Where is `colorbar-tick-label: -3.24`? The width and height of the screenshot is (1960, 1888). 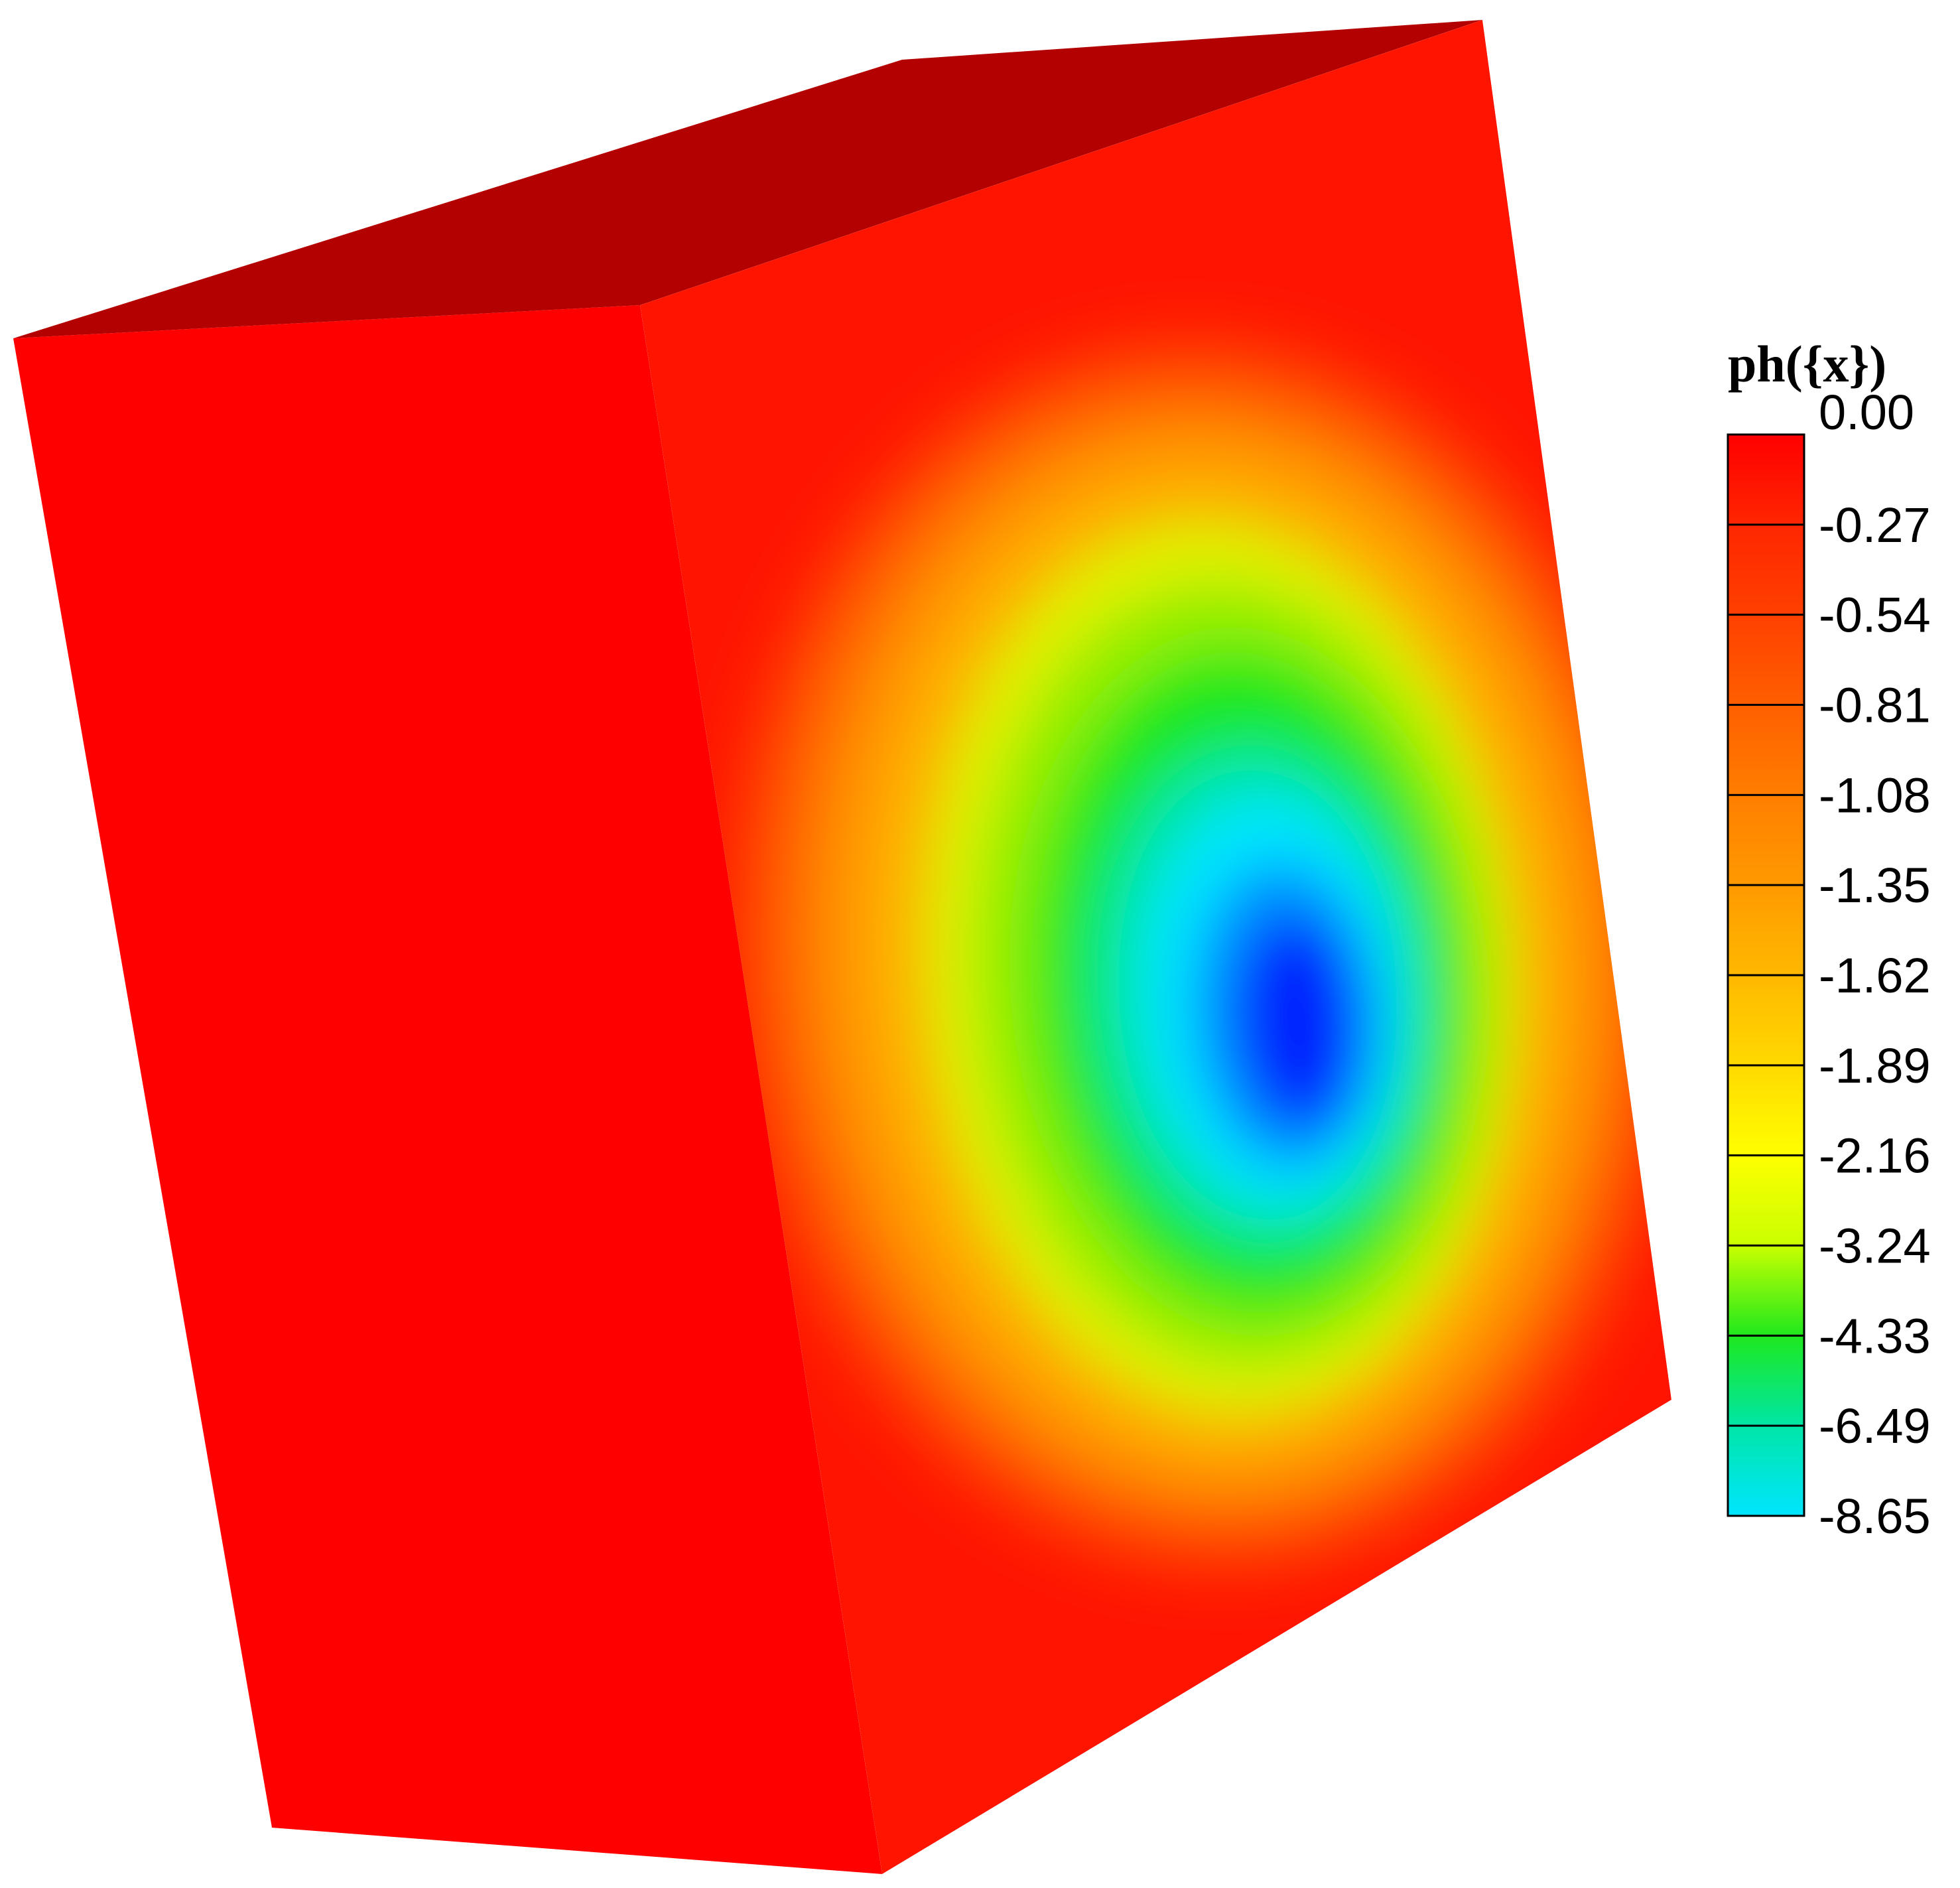
colorbar-tick-label: -3.24 is located at coordinates (1875, 1246).